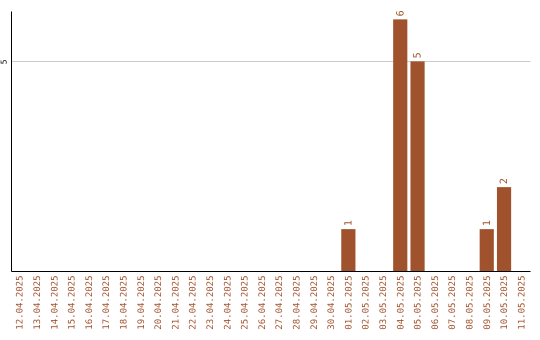 This screenshot has width=540, height=340. Describe the element at coordinates (435, 303) in the screenshot. I see `x-tick-label: 06.05.2025` at that location.